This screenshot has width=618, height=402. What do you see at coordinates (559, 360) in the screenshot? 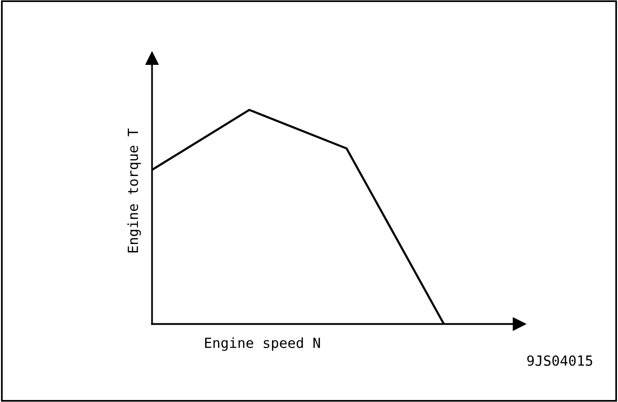
I see `text: 9JS04015` at bounding box center [559, 360].